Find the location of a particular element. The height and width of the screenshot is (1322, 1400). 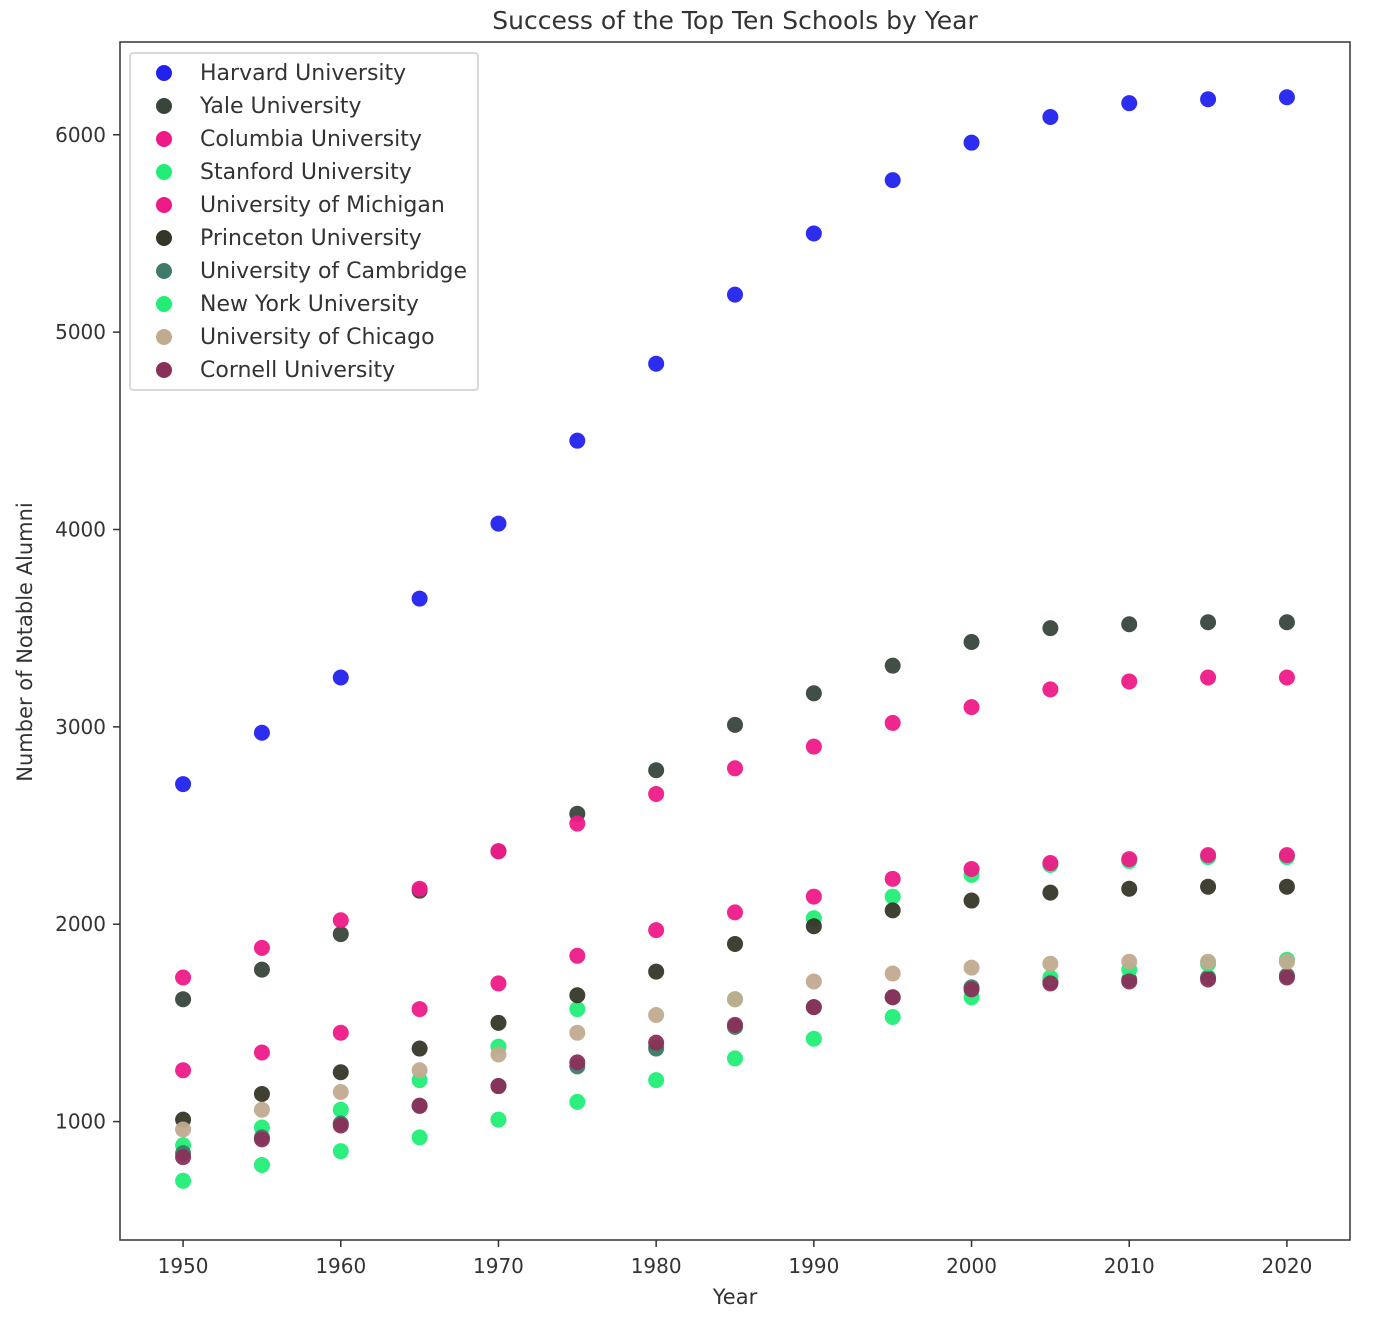

x-tick-label: 1980 is located at coordinates (656, 1266).